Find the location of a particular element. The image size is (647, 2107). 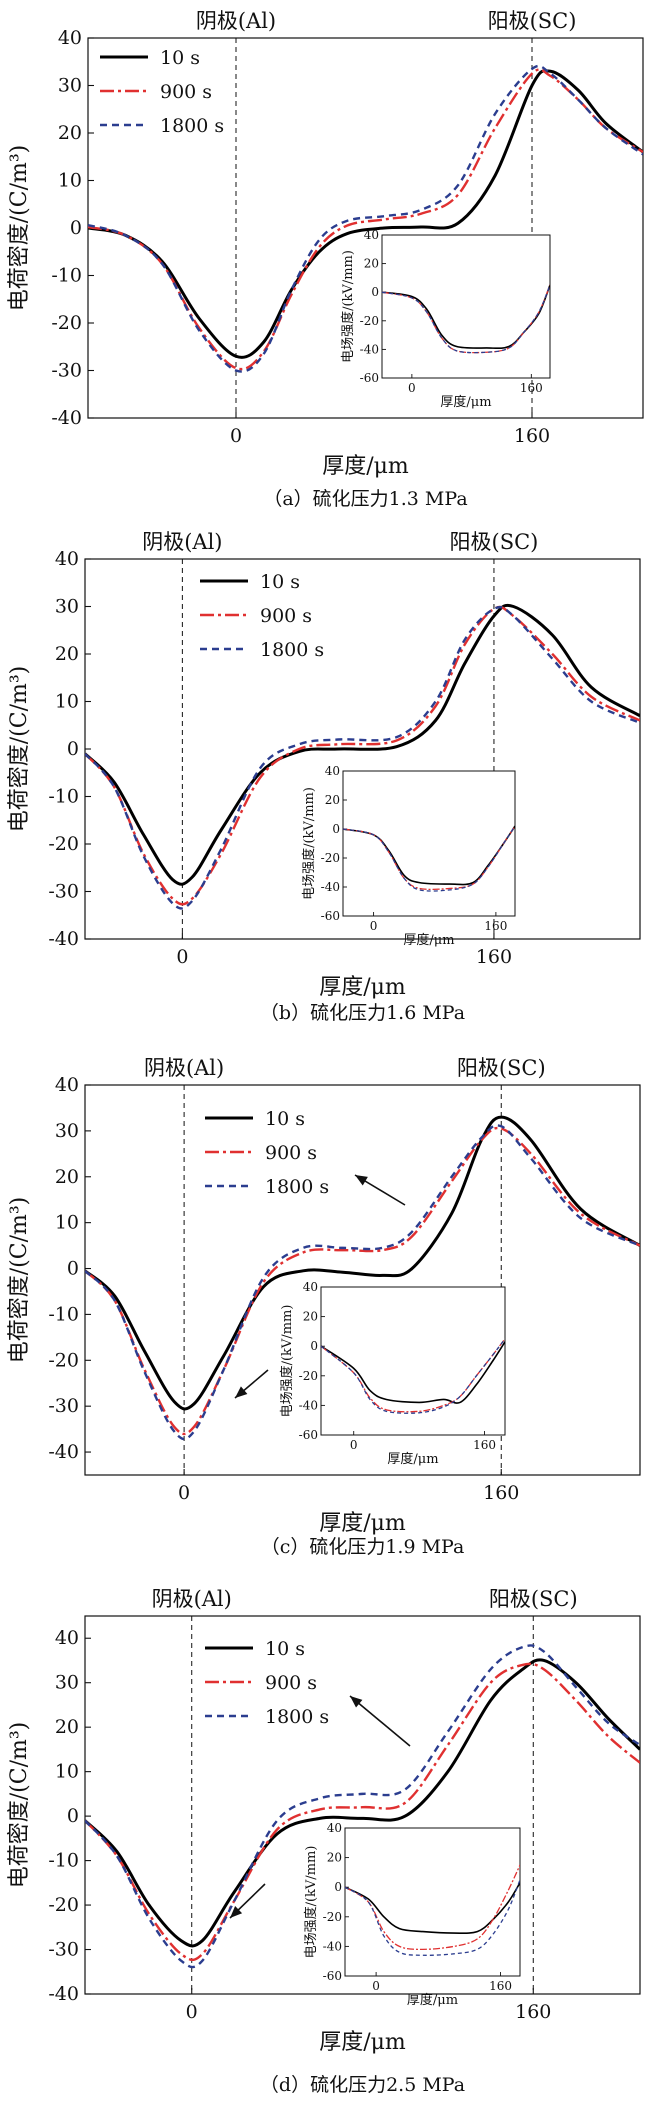

arrow-head is located at coordinates (236, 1912).